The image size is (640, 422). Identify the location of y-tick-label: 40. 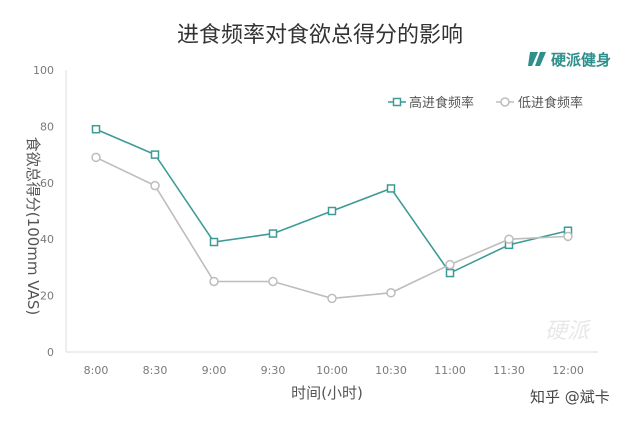
(47, 239).